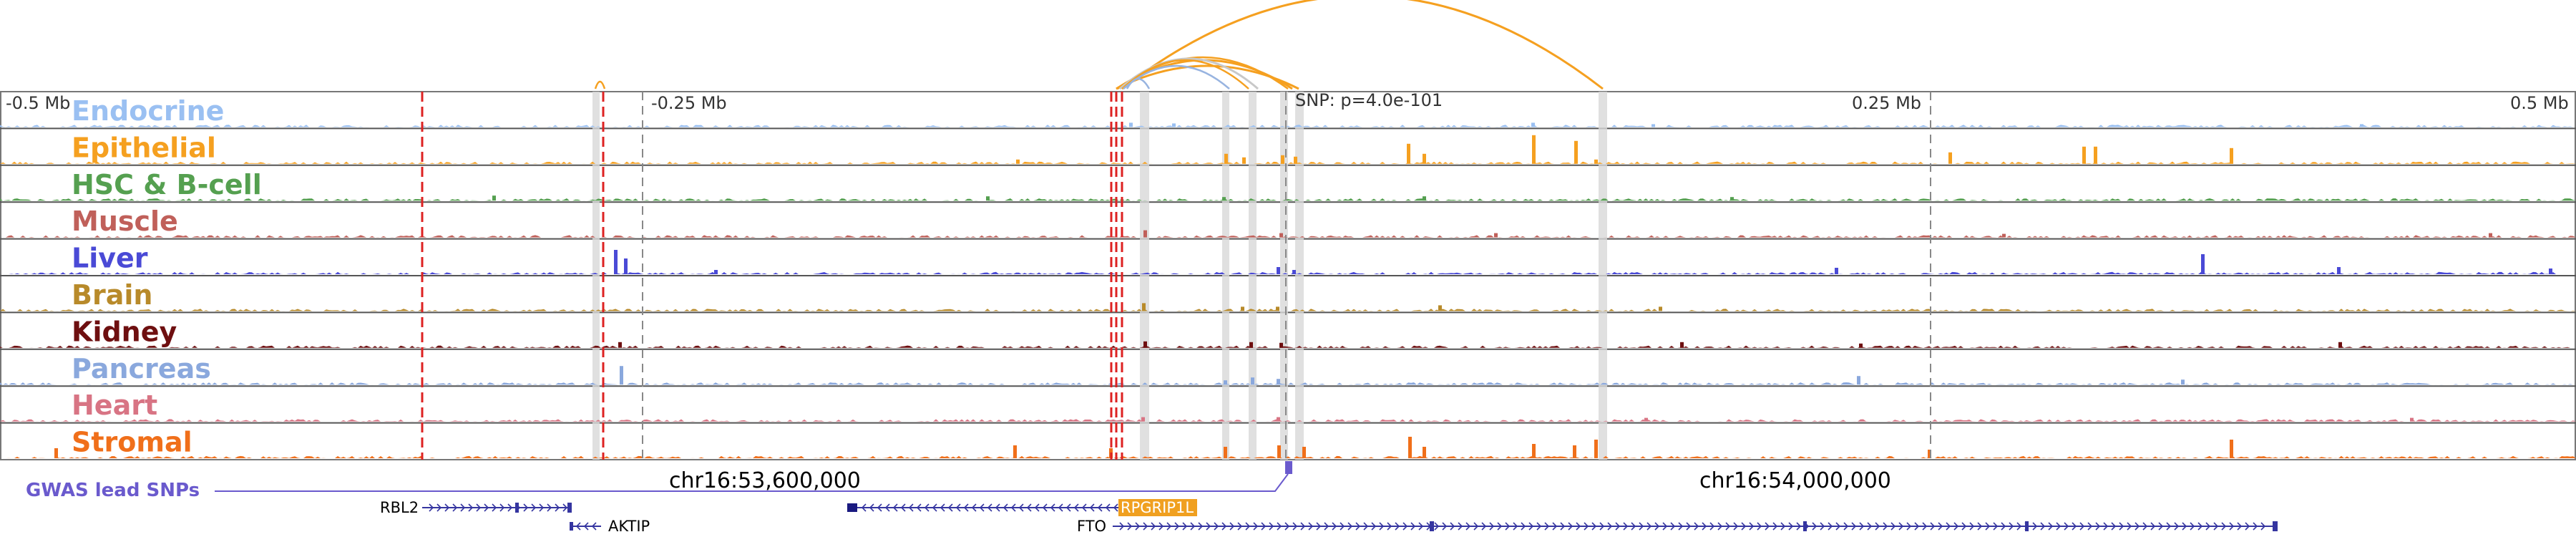  What do you see at coordinates (2539, 103) in the screenshot?
I see `axis-label-right: 0.5 Mb` at bounding box center [2539, 103].